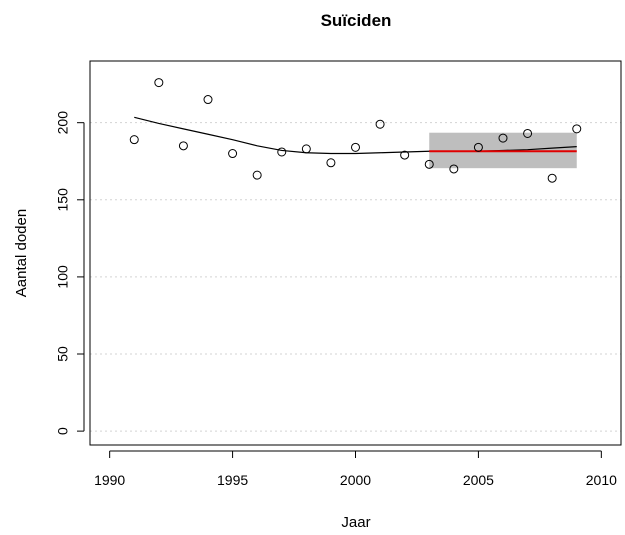 This screenshot has width=625, height=535. What do you see at coordinates (528, 133) in the screenshot?
I see `data-point-2007` at bounding box center [528, 133].